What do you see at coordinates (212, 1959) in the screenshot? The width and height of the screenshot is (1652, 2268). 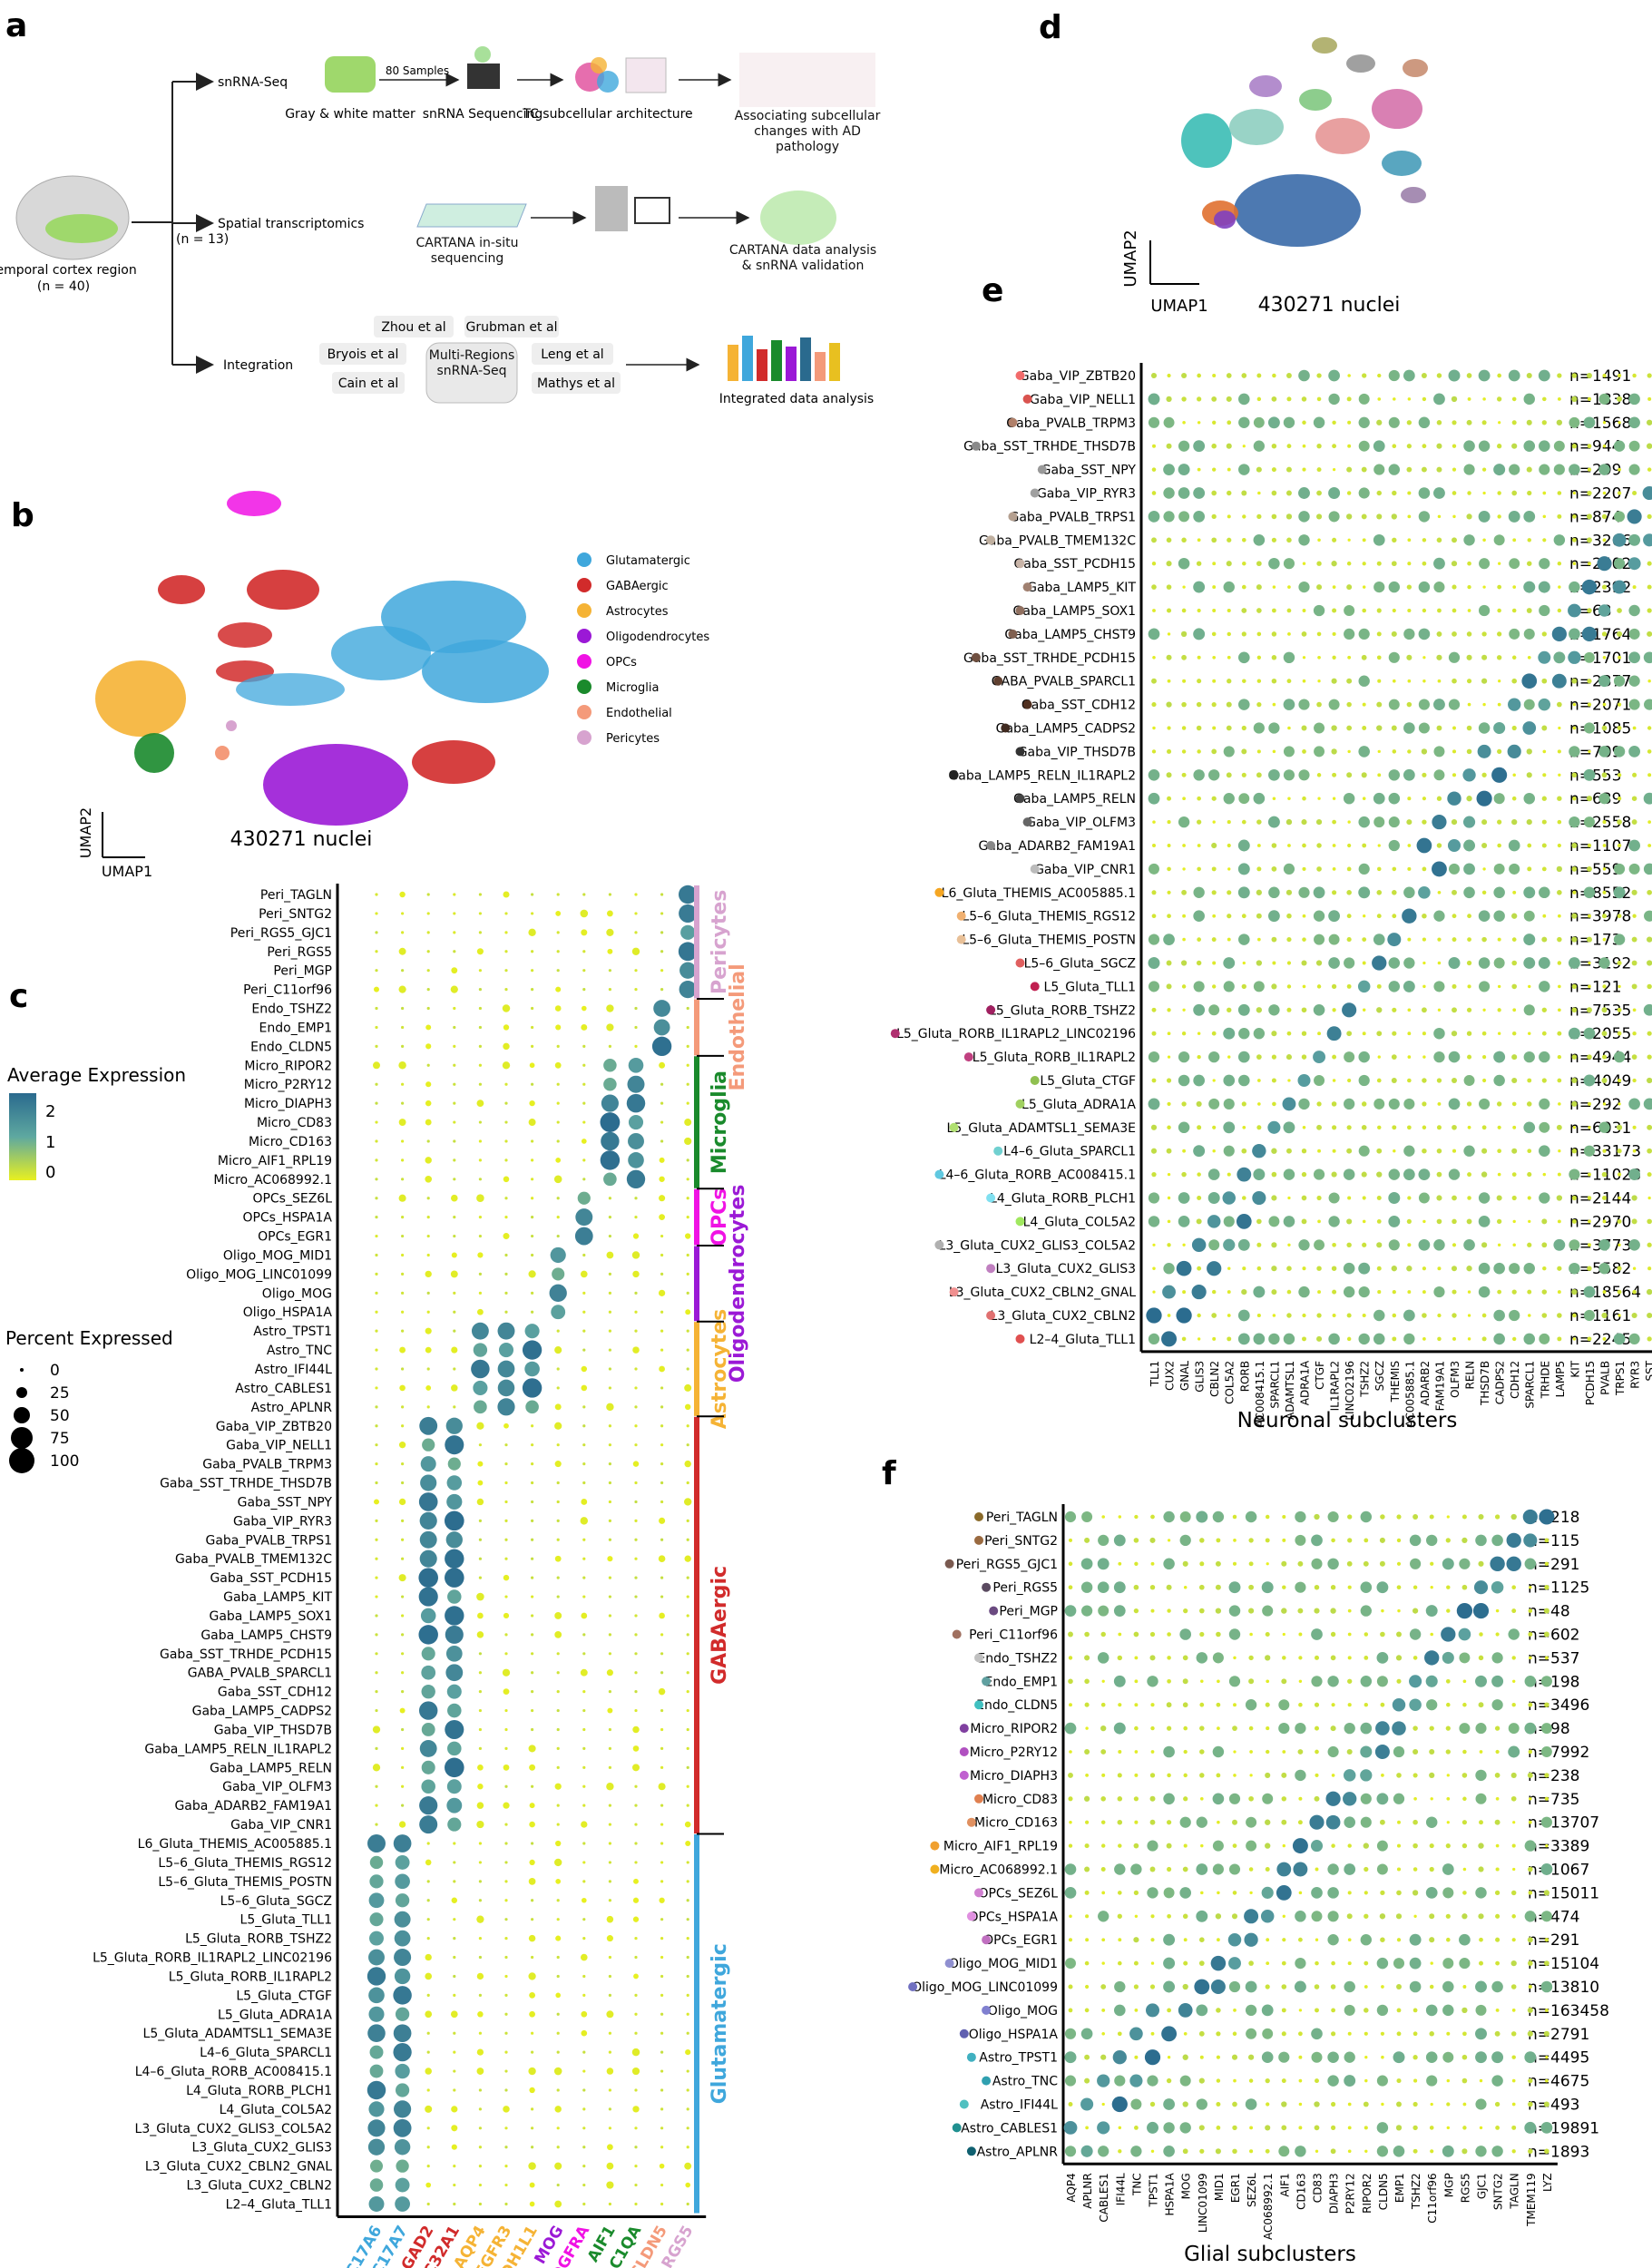 I see `row-label: L5_Gluta_RORB_IL1RAPL2_LINC02196` at bounding box center [212, 1959].